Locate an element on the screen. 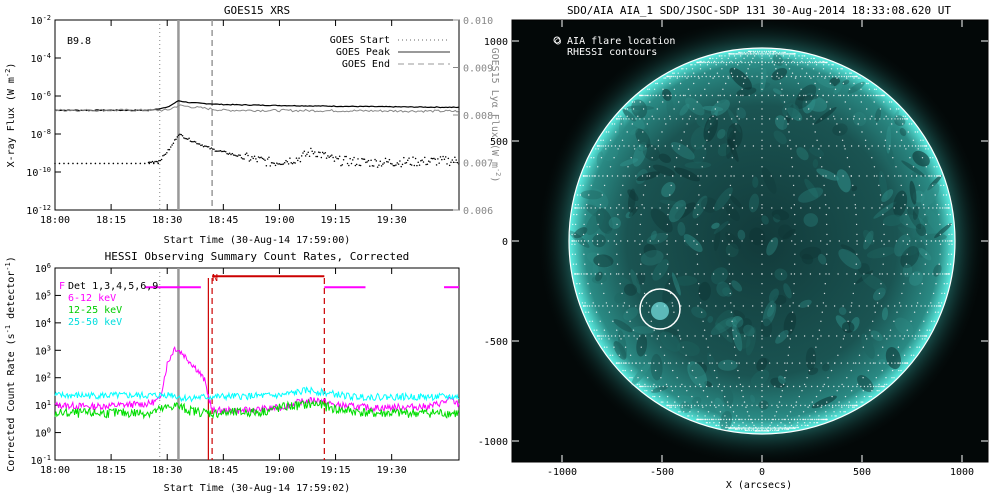 This screenshot has height=500, width=1000. goes-y-tick-label-base: 10 is located at coordinates (32, 173).